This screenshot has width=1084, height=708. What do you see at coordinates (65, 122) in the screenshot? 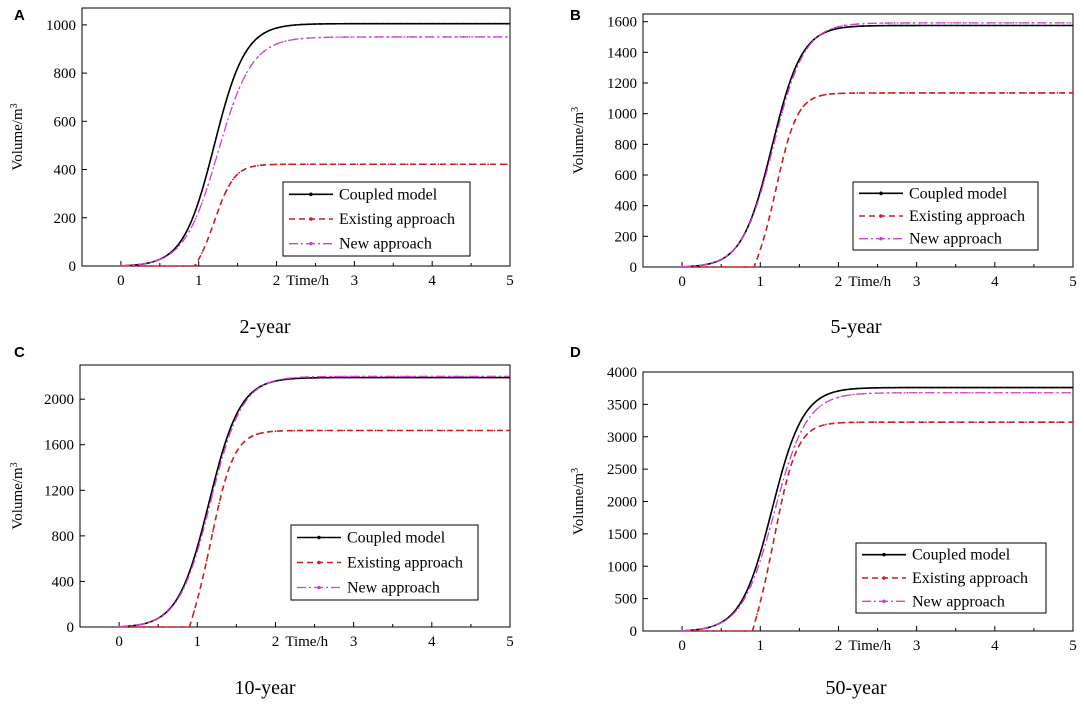
I see `y-tick-label: 600` at bounding box center [65, 122].